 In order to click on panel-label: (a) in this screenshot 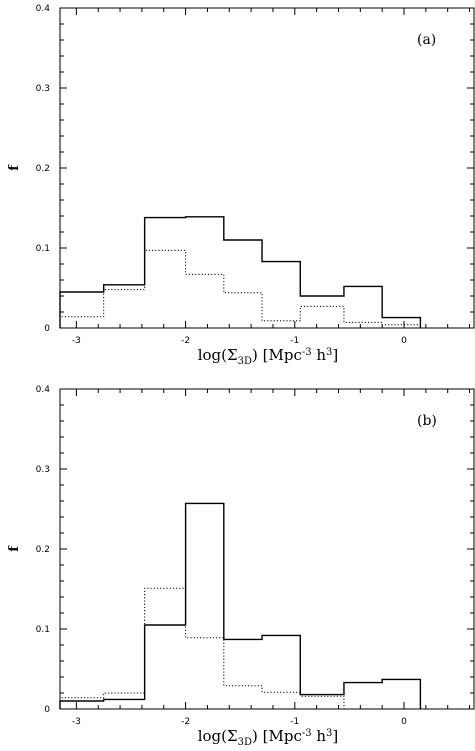, I will do `click(426, 40)`.